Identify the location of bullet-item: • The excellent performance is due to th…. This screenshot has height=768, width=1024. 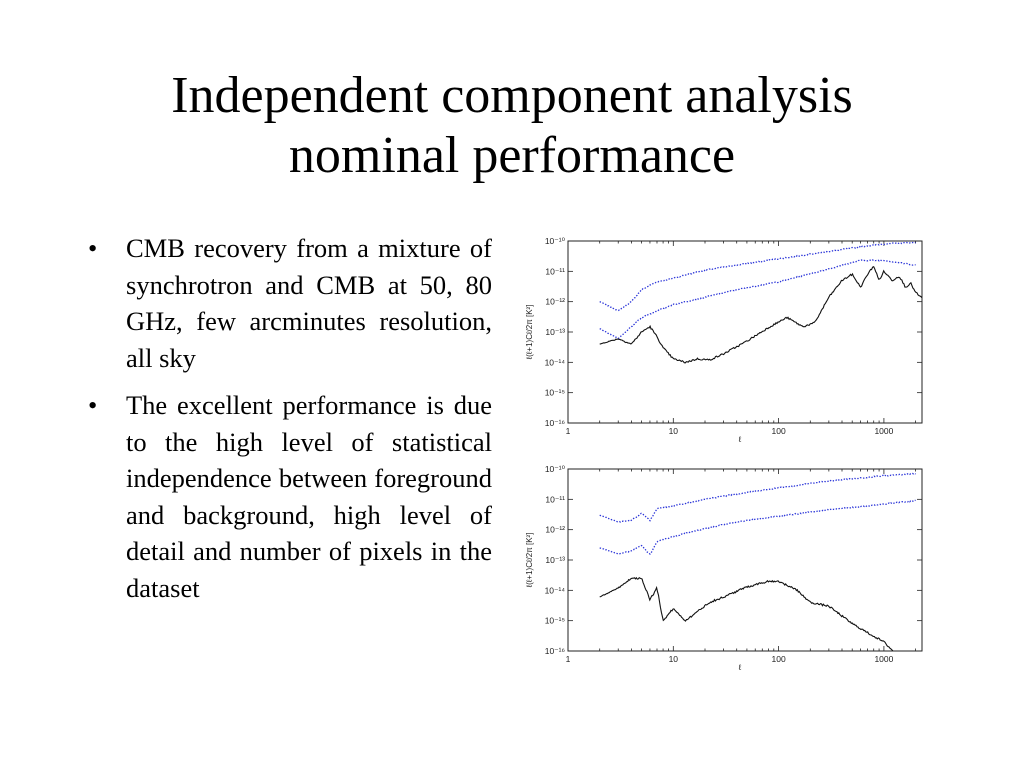
(289, 496).